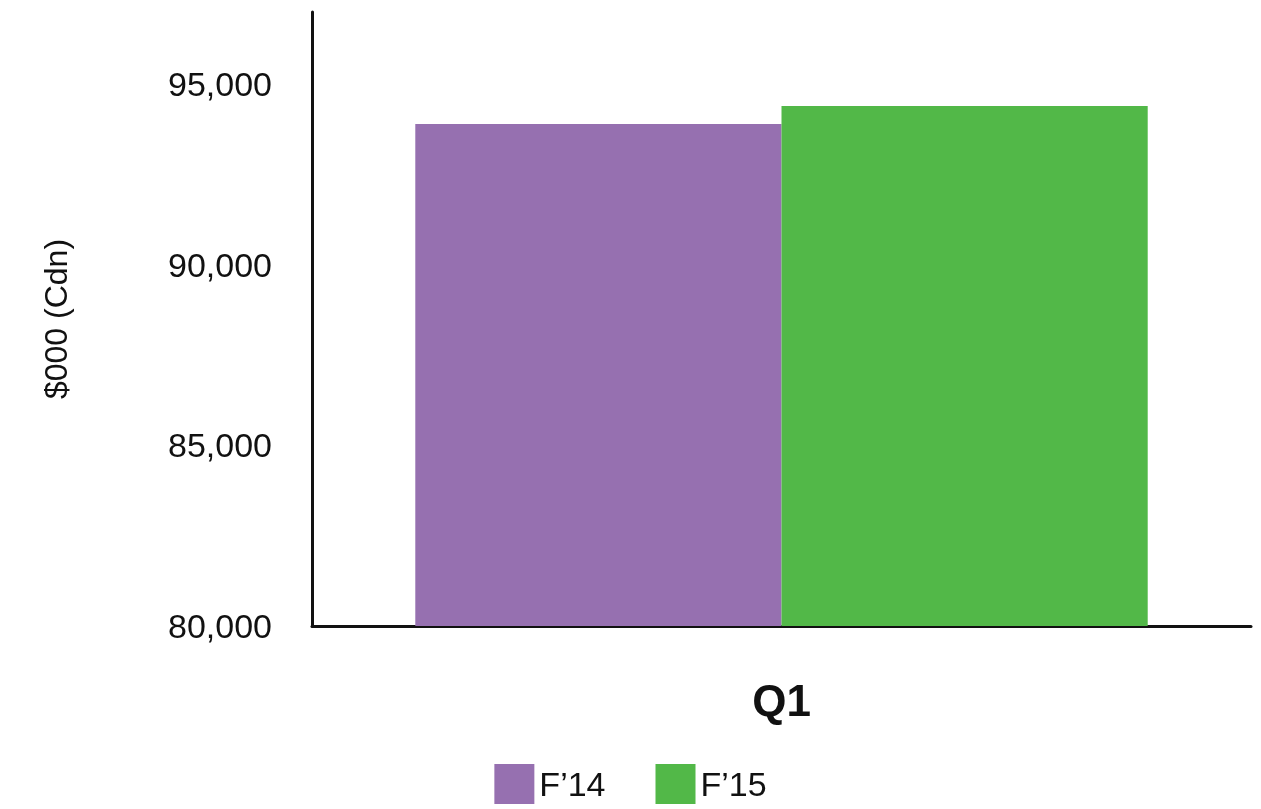 This screenshot has height=809, width=1261. I want to click on legend-label: F’15, so click(733, 784).